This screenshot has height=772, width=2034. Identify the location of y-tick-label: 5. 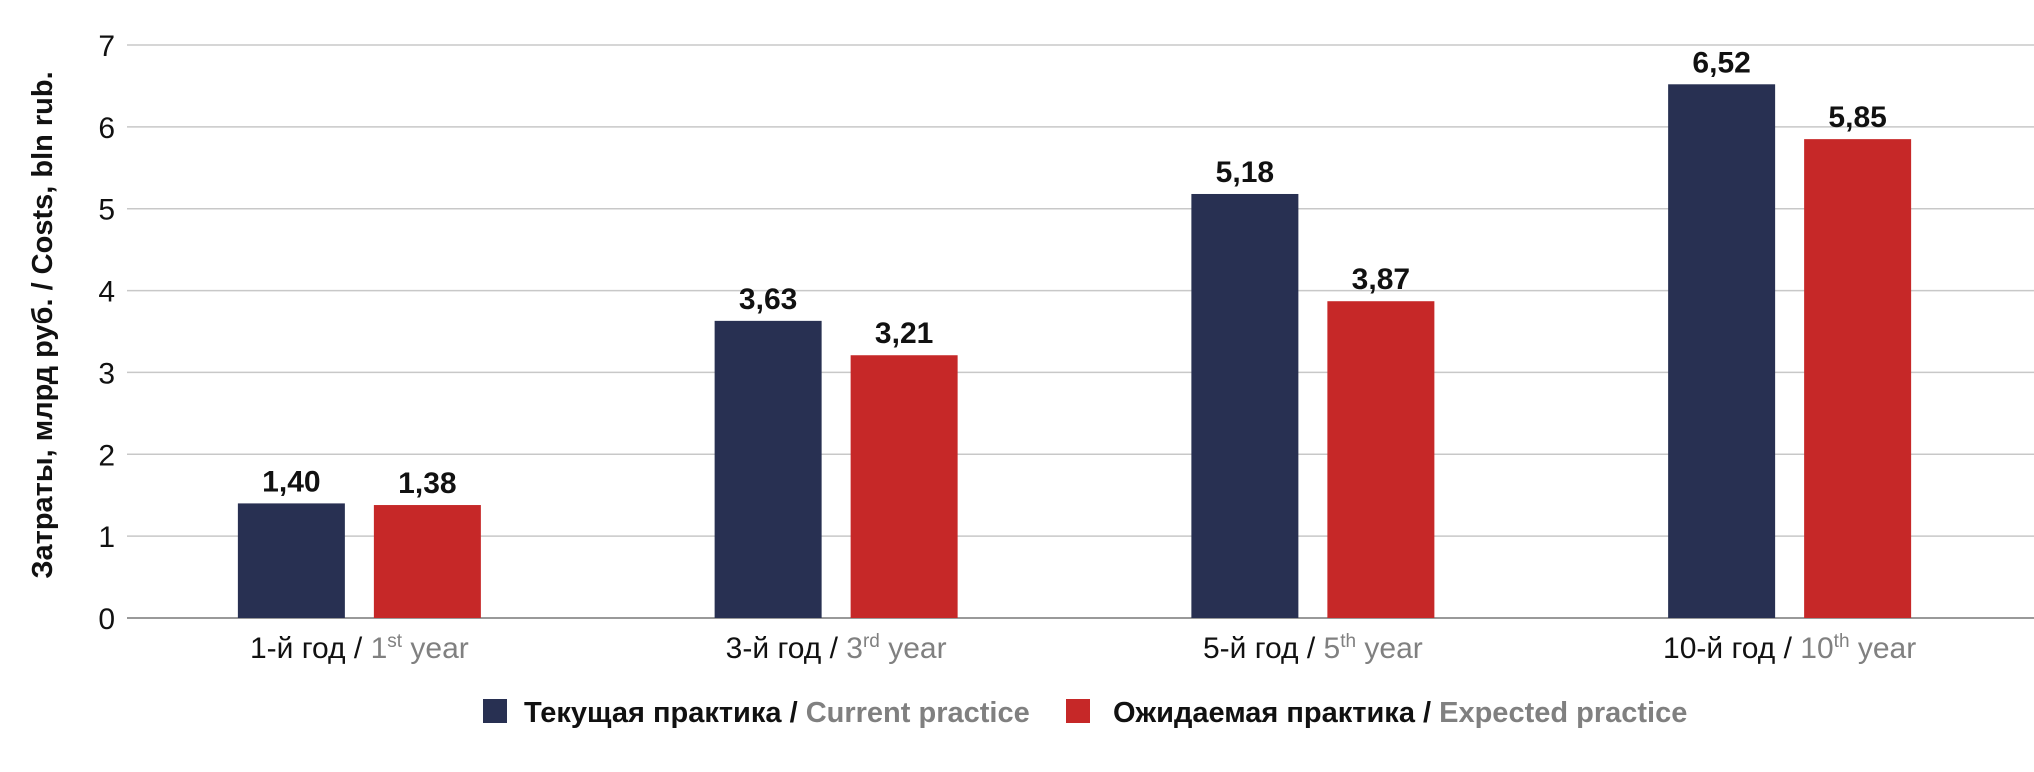
(106, 210).